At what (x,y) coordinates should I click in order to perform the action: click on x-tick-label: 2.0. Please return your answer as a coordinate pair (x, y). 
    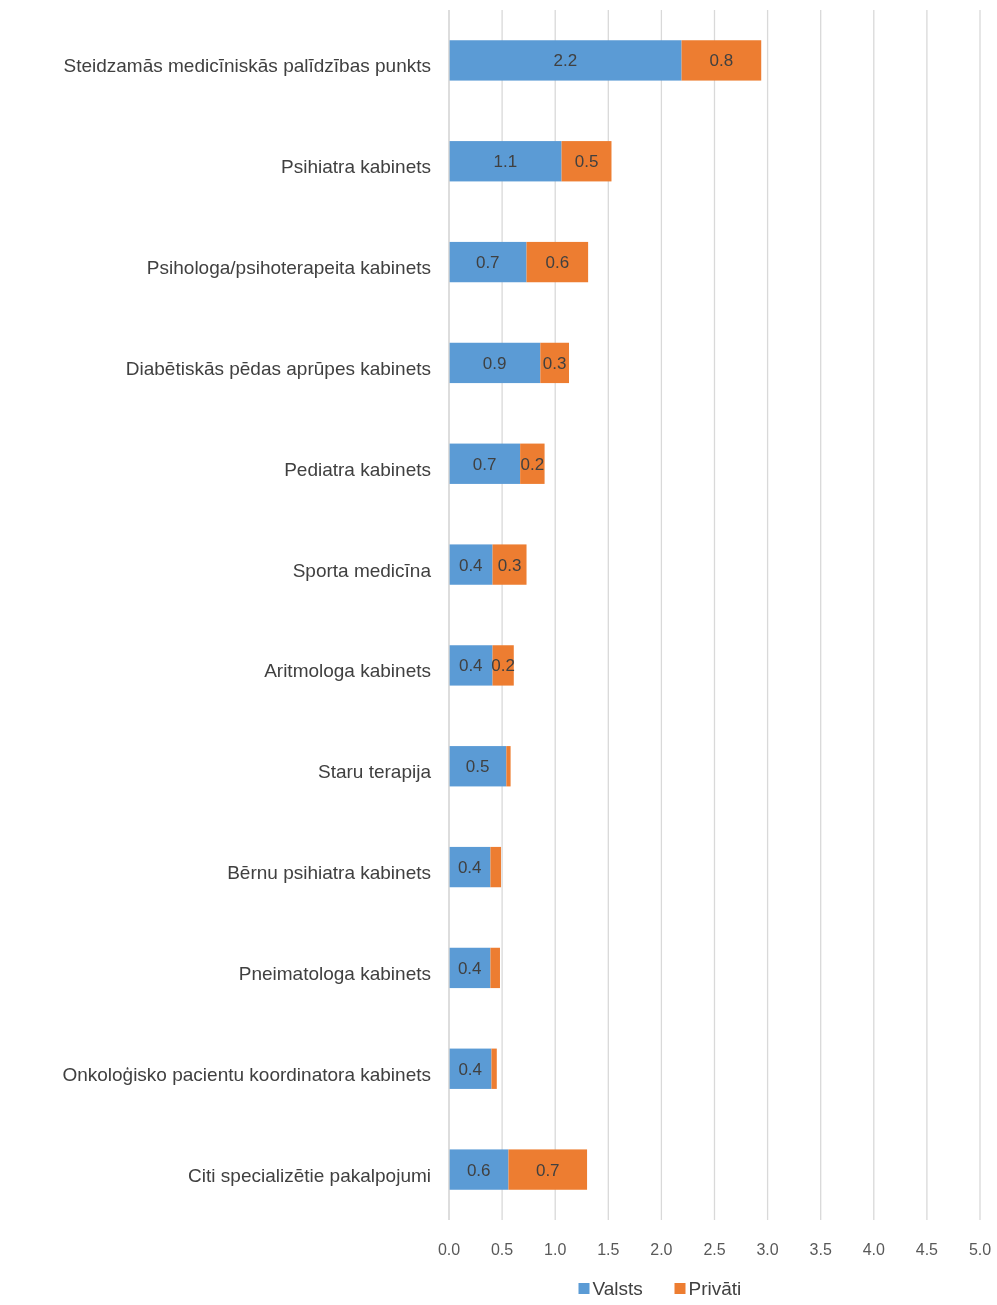
    Looking at the image, I should click on (661, 1249).